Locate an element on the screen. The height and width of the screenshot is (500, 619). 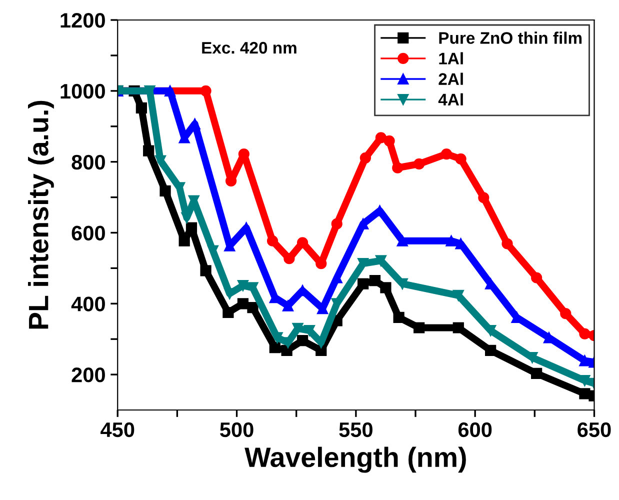
y-tick-label: 1000 is located at coordinates (82, 91).